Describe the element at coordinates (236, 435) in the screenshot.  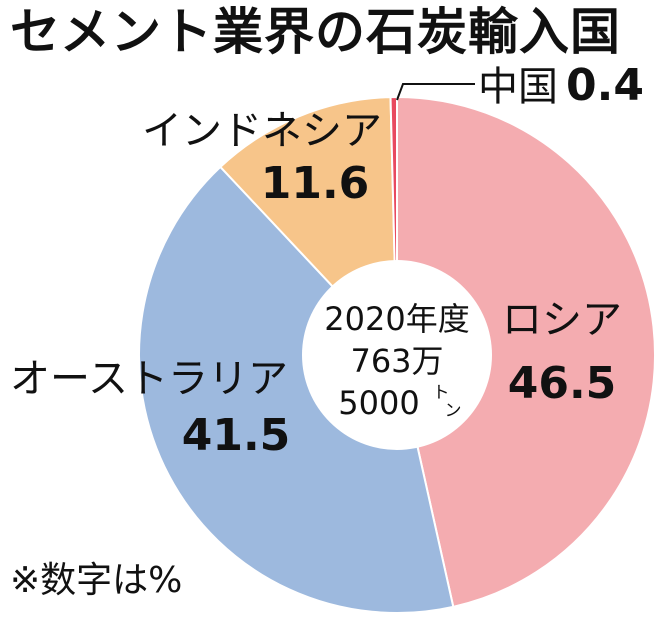
I see `slice-value-australia: 41.5` at that location.